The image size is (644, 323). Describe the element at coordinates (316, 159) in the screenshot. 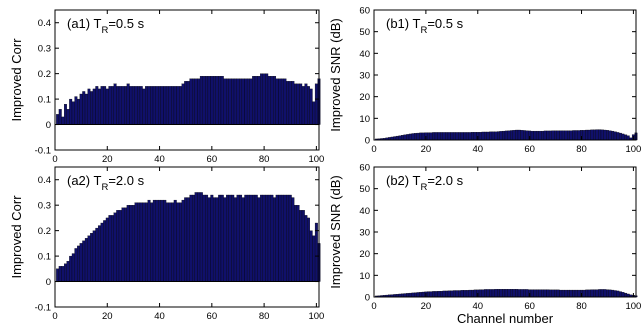

I see `x-tick-label: 100` at that location.